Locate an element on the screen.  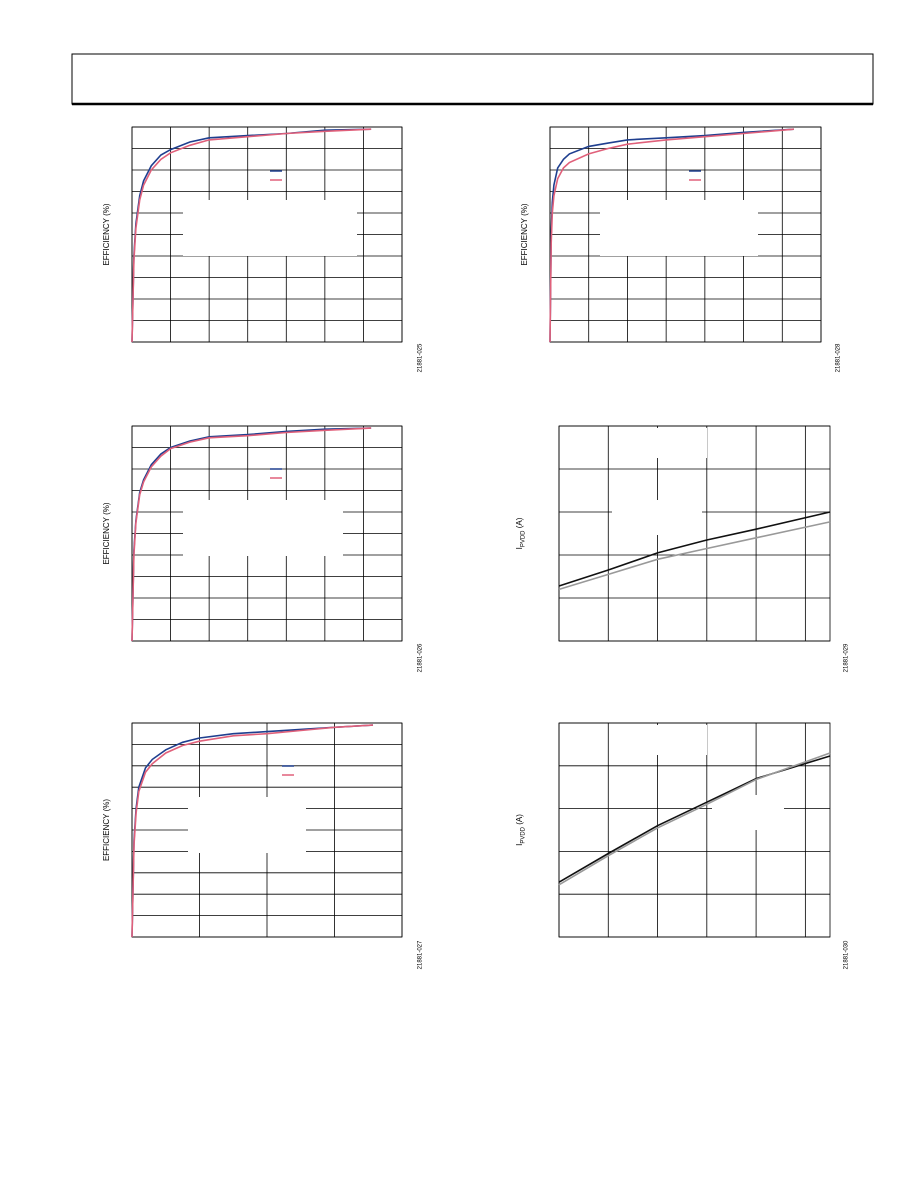
header-box is located at coordinates (472, 79).